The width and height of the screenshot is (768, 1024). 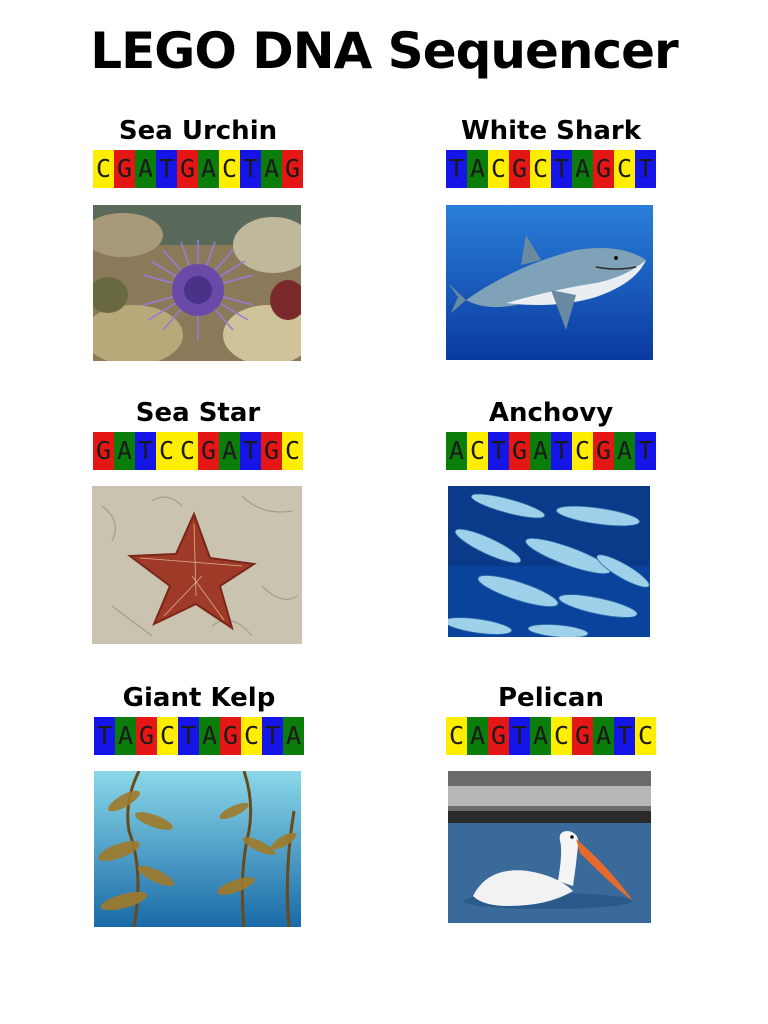 What do you see at coordinates (198, 413) in the screenshot?
I see `organism-name: Sea Star` at bounding box center [198, 413].